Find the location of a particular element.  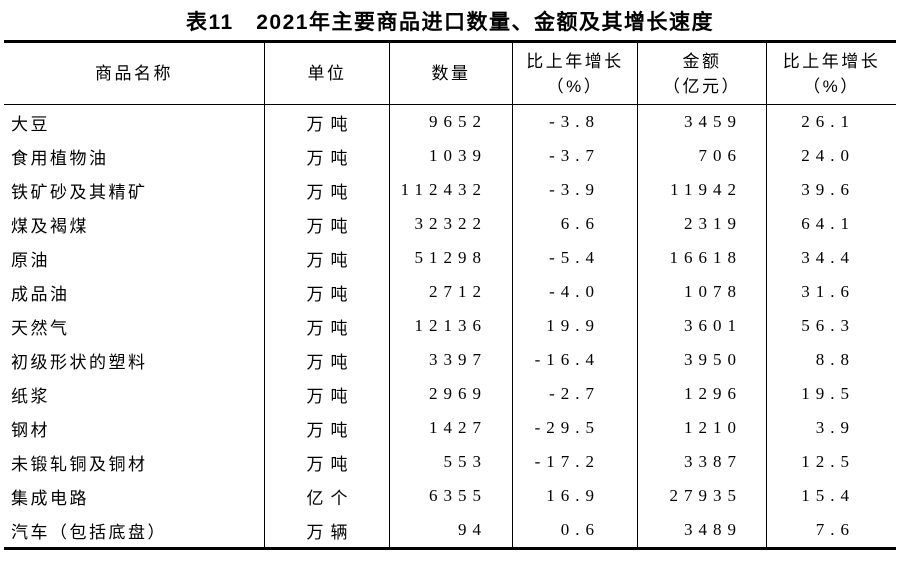

cell-quantity-growth: 19.9 is located at coordinates (575, 326).